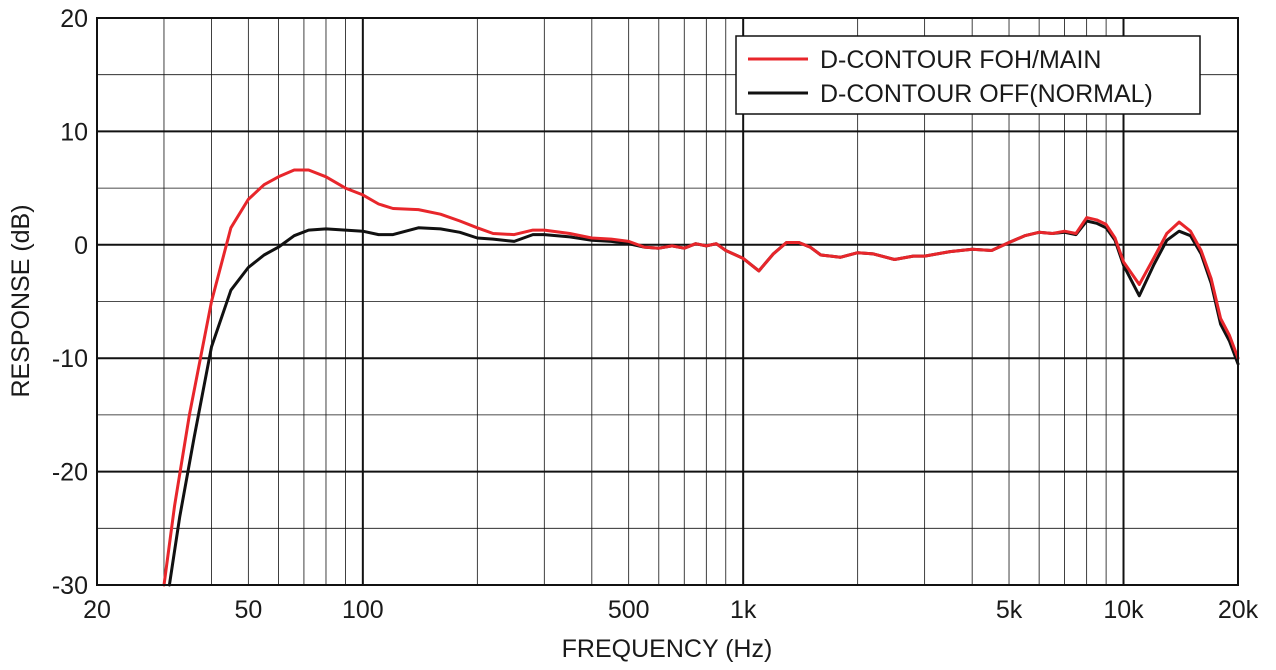 The height and width of the screenshot is (670, 1276). I want to click on x-tick-label: 20, so click(97, 610).